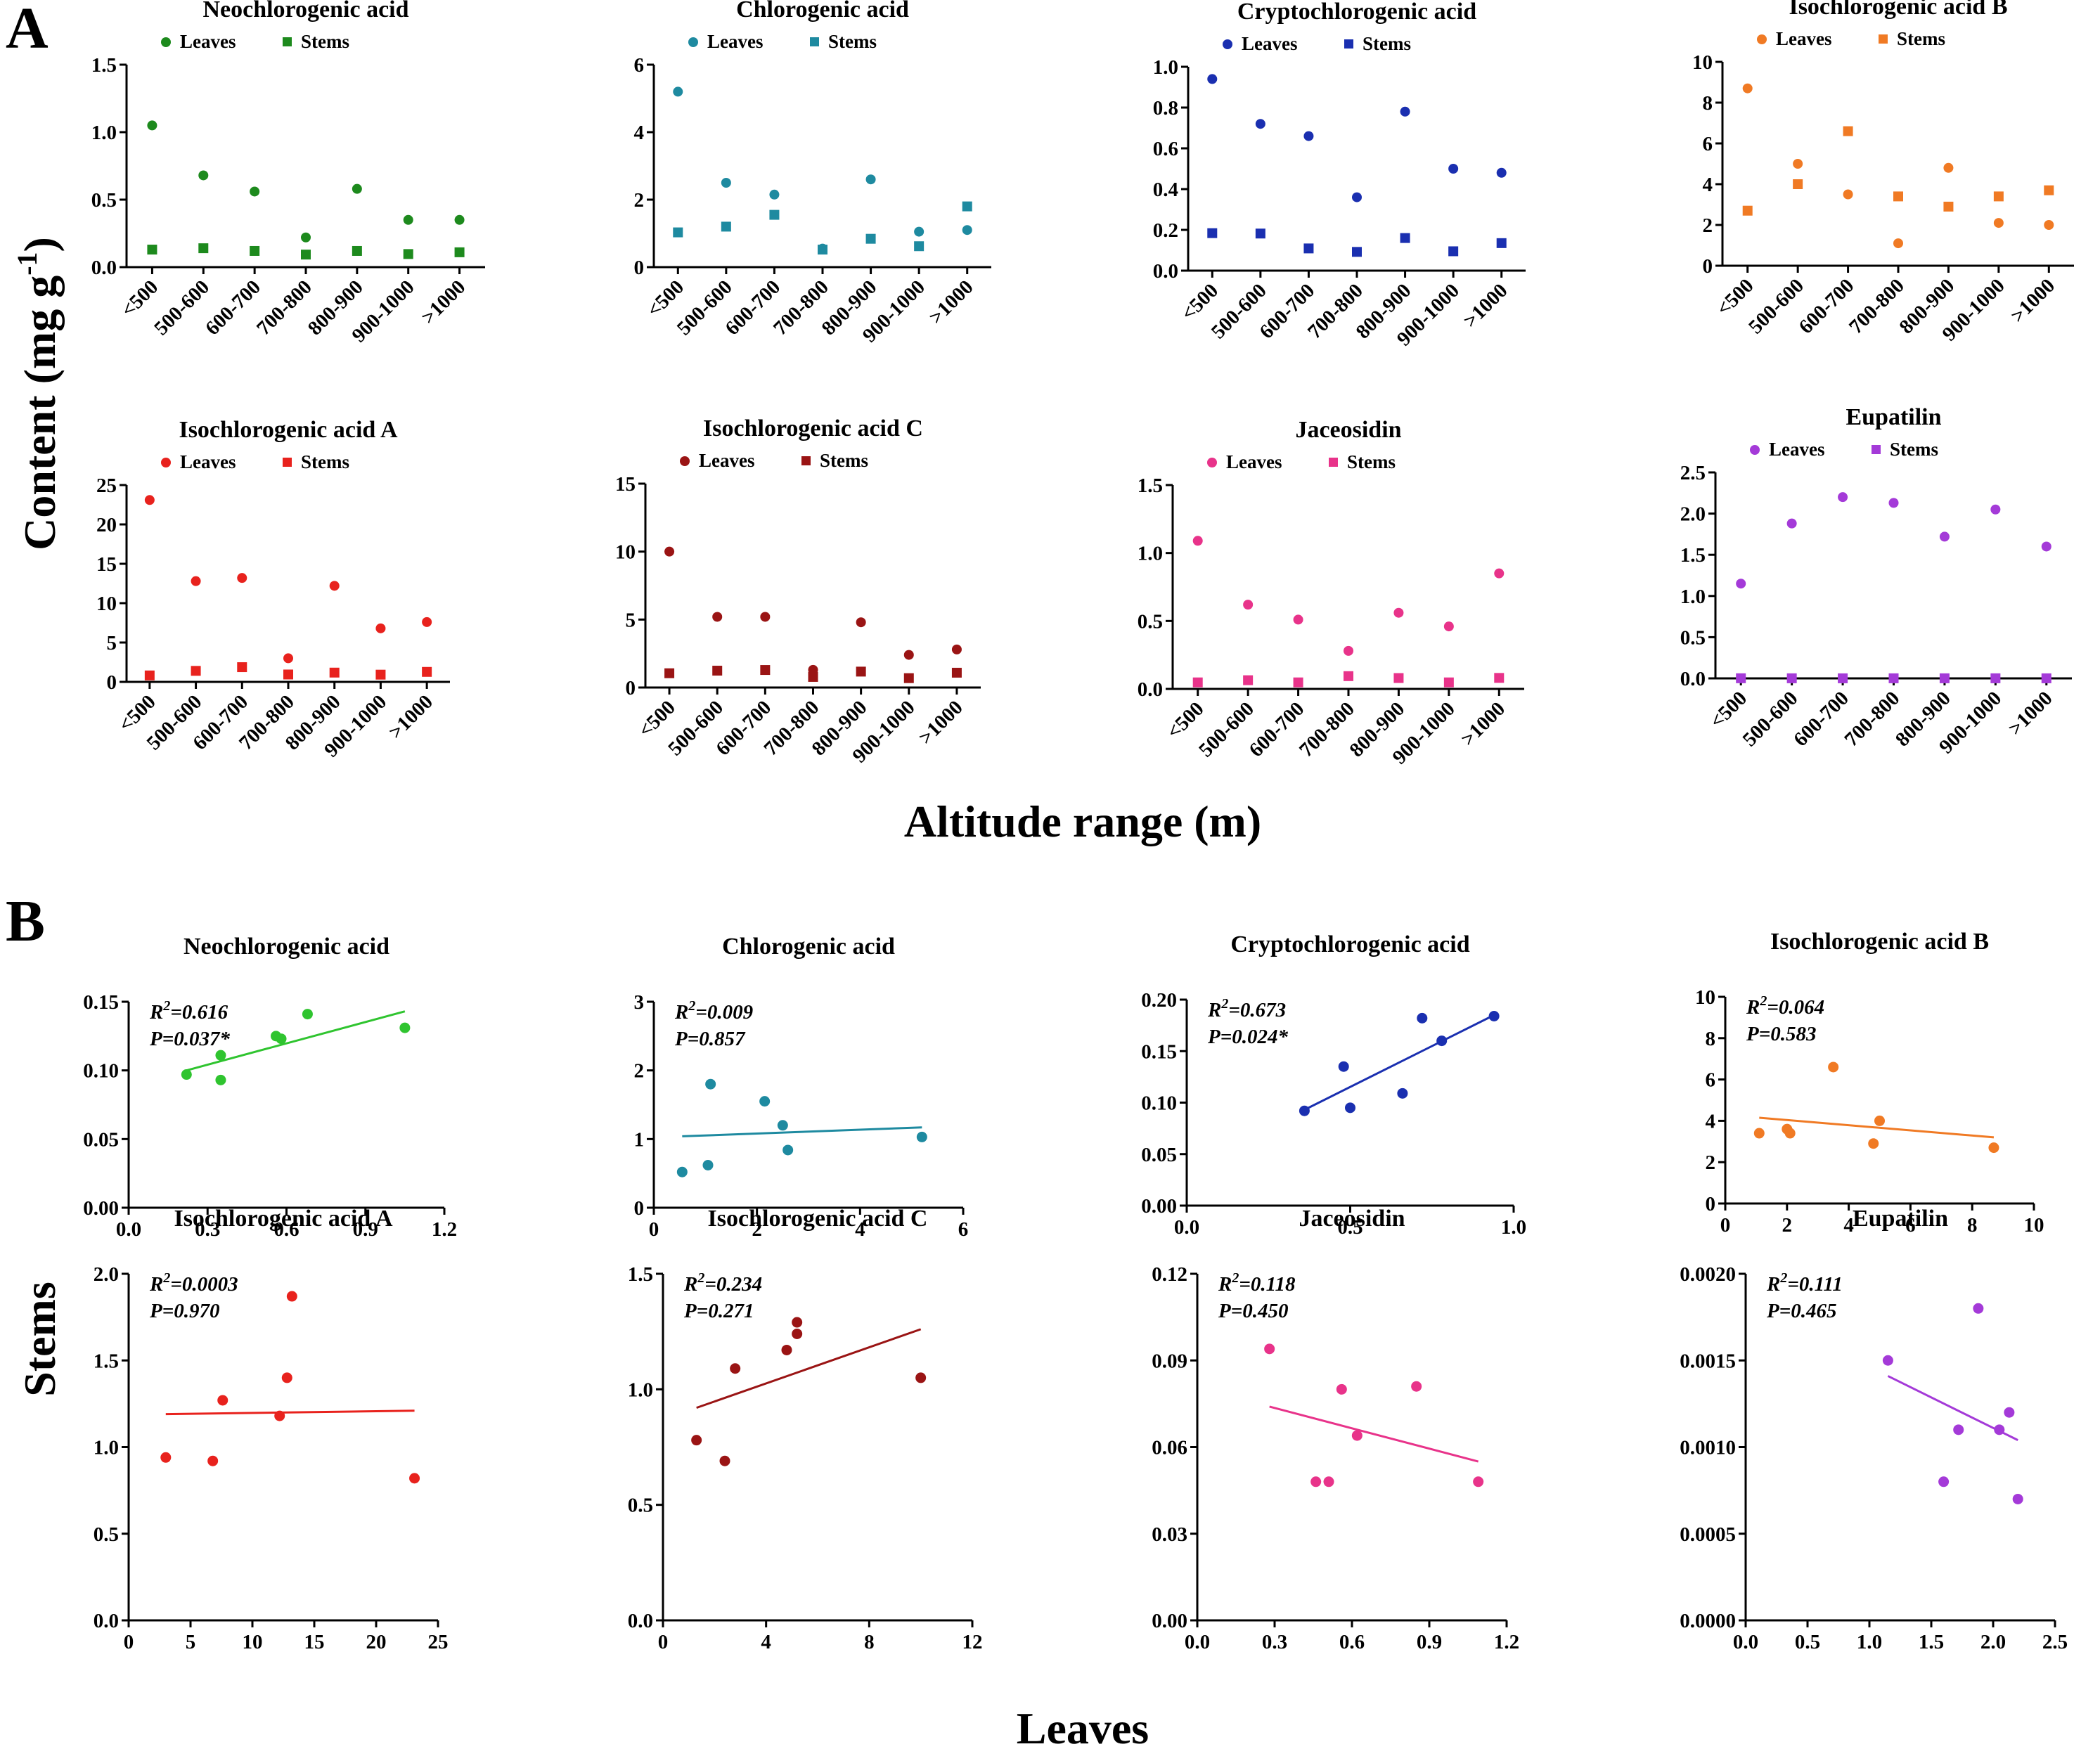  I want to click on y-tick-label: 1.5, so click(104, 65).